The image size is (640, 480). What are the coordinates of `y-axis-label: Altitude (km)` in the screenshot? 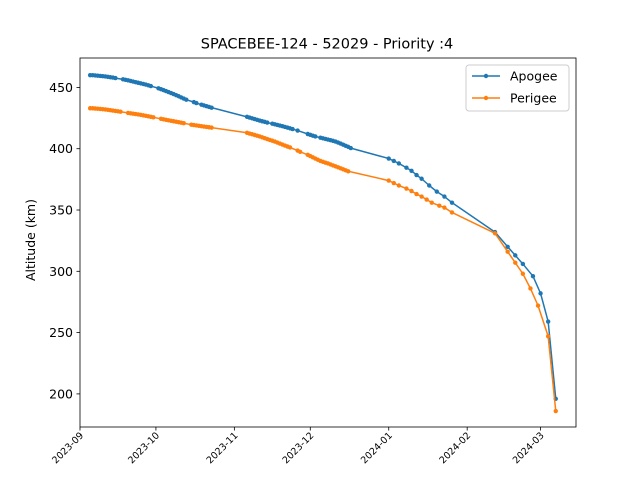 It's located at (30, 240).